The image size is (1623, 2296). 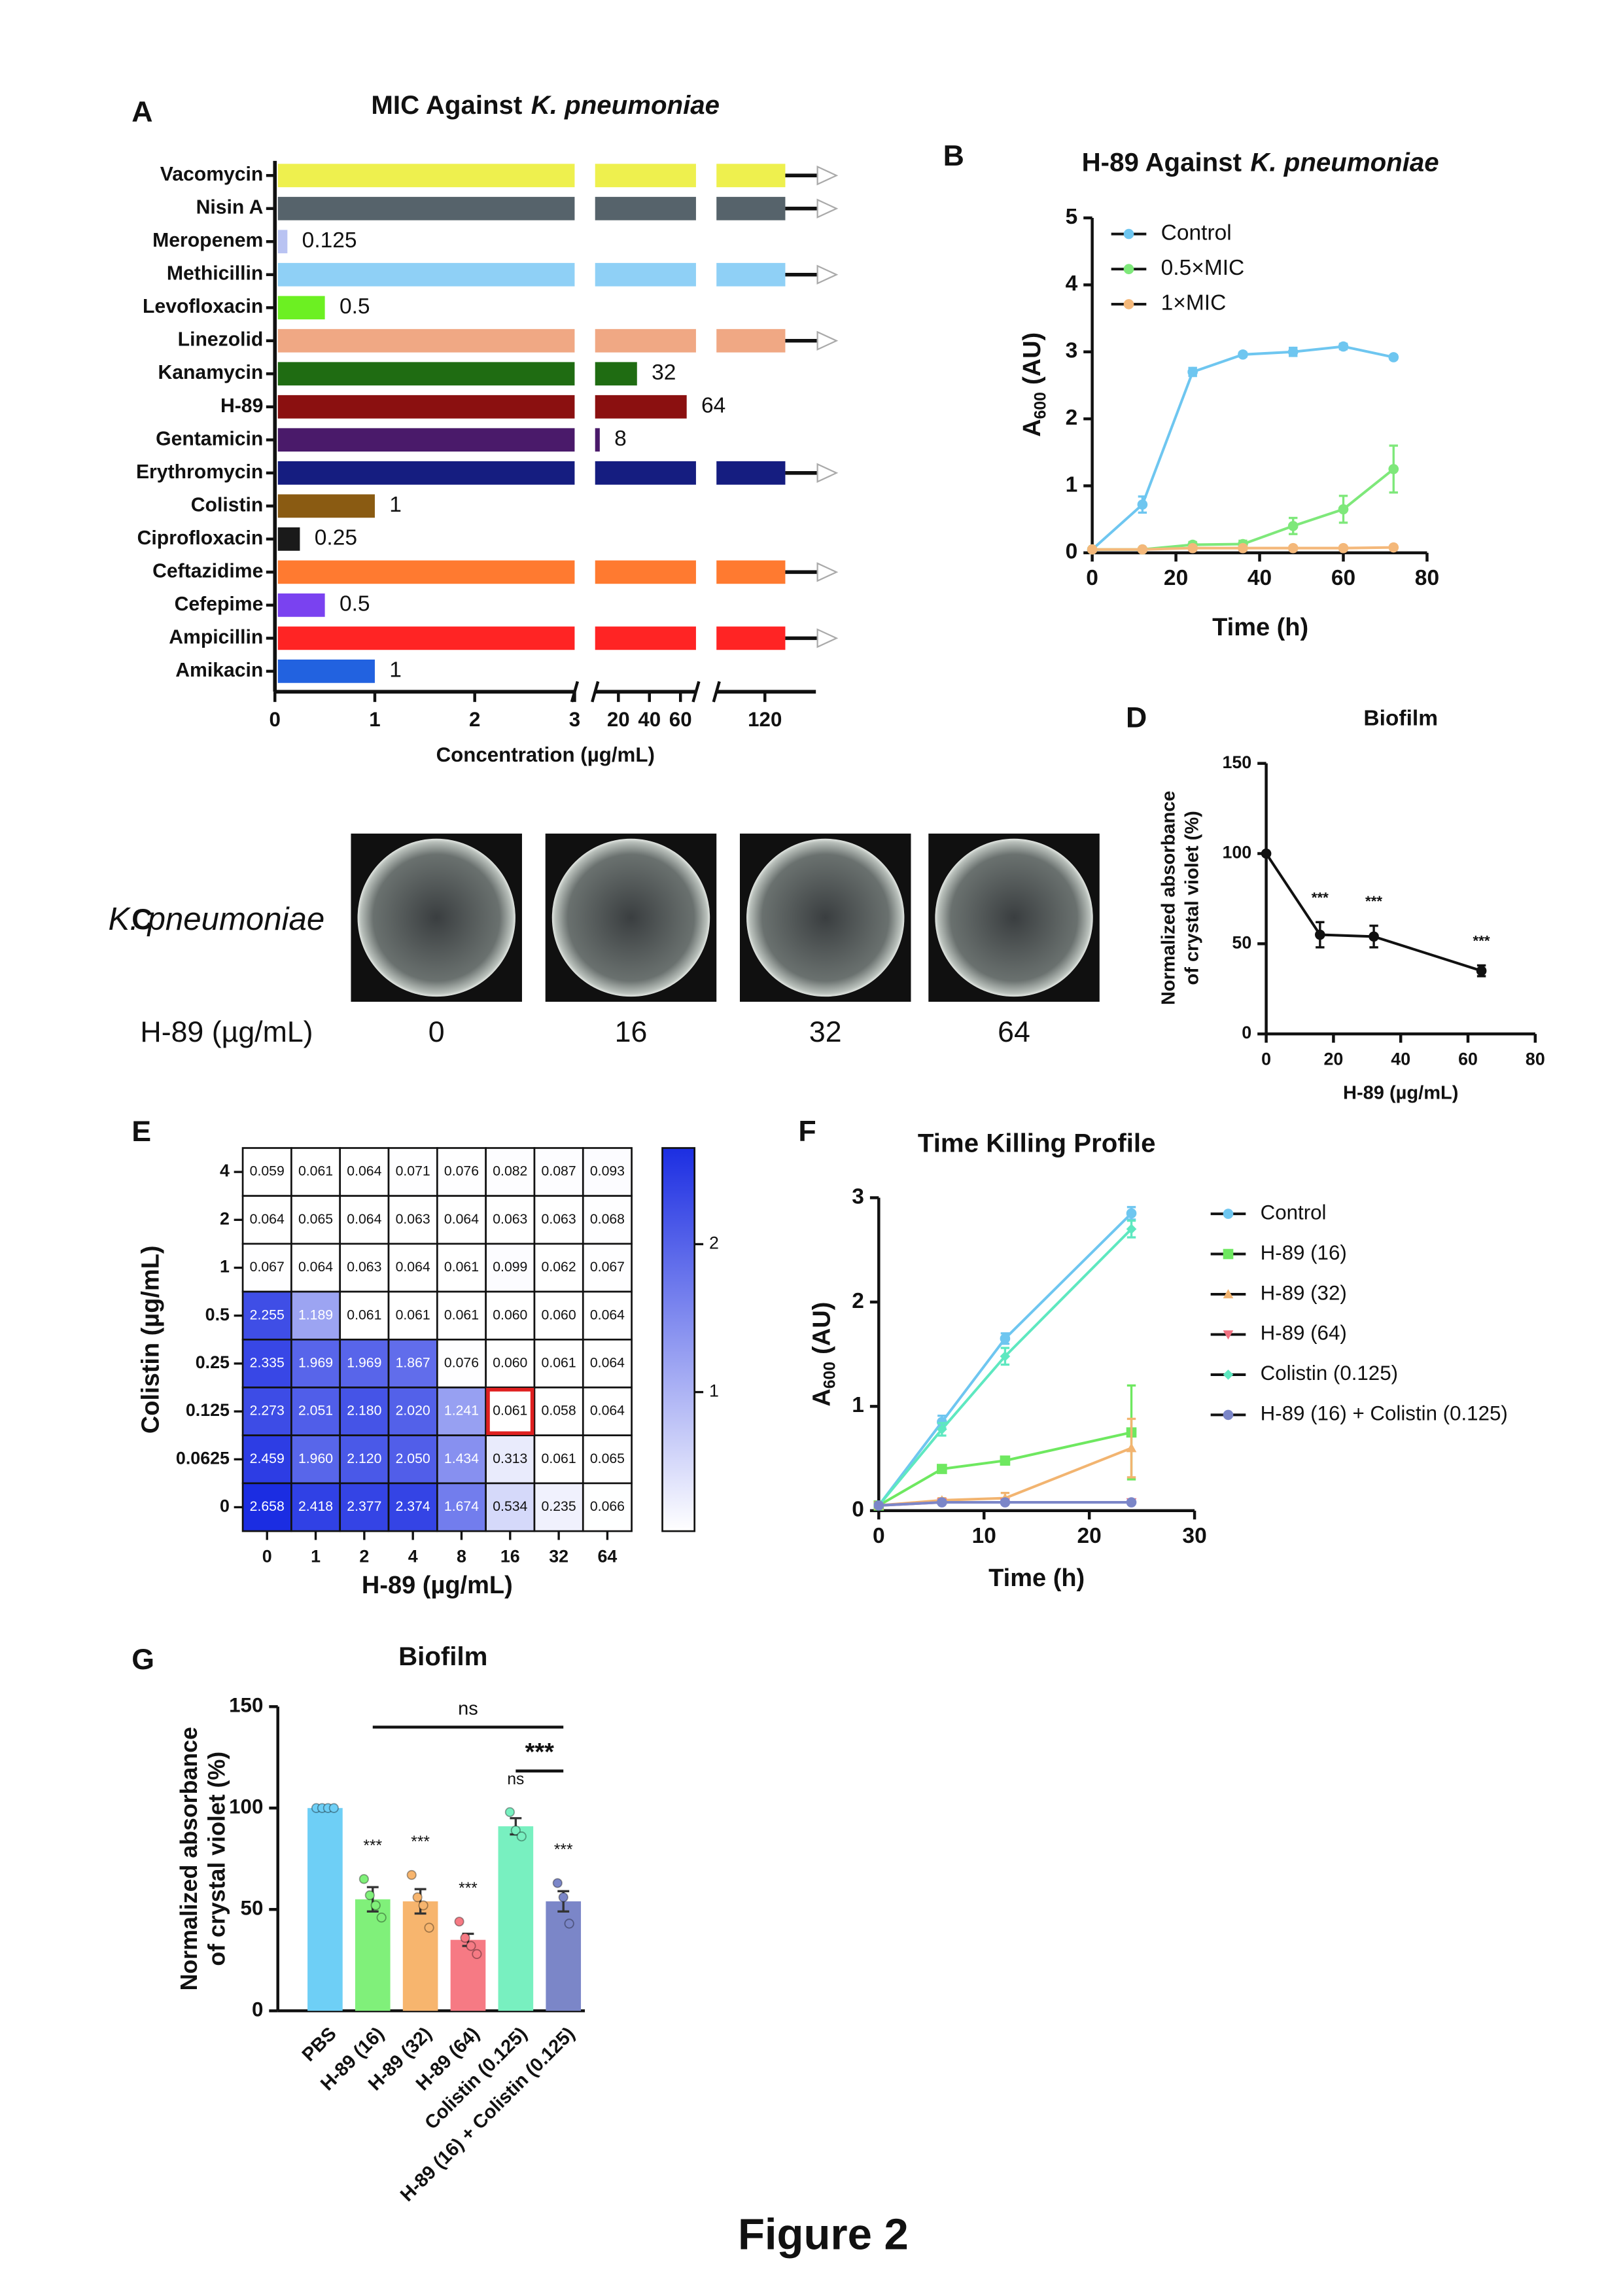 I want to click on x-tick-label: 80, so click(x=1427, y=578).